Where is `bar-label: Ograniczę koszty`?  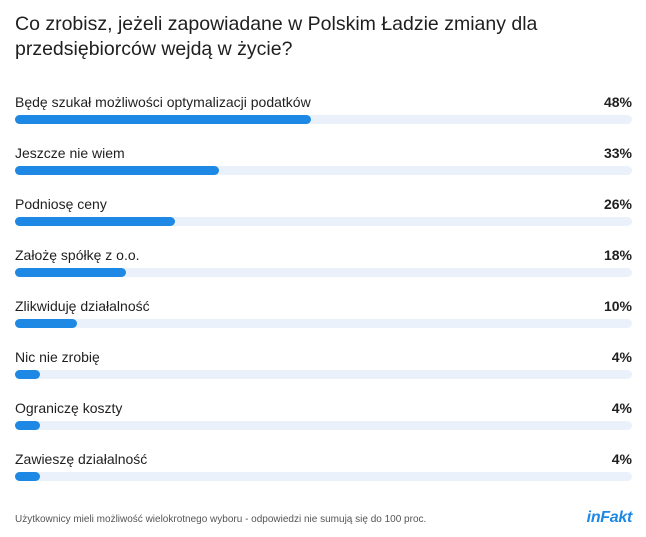 bar-label: Ograniczę koszty is located at coordinates (69, 408).